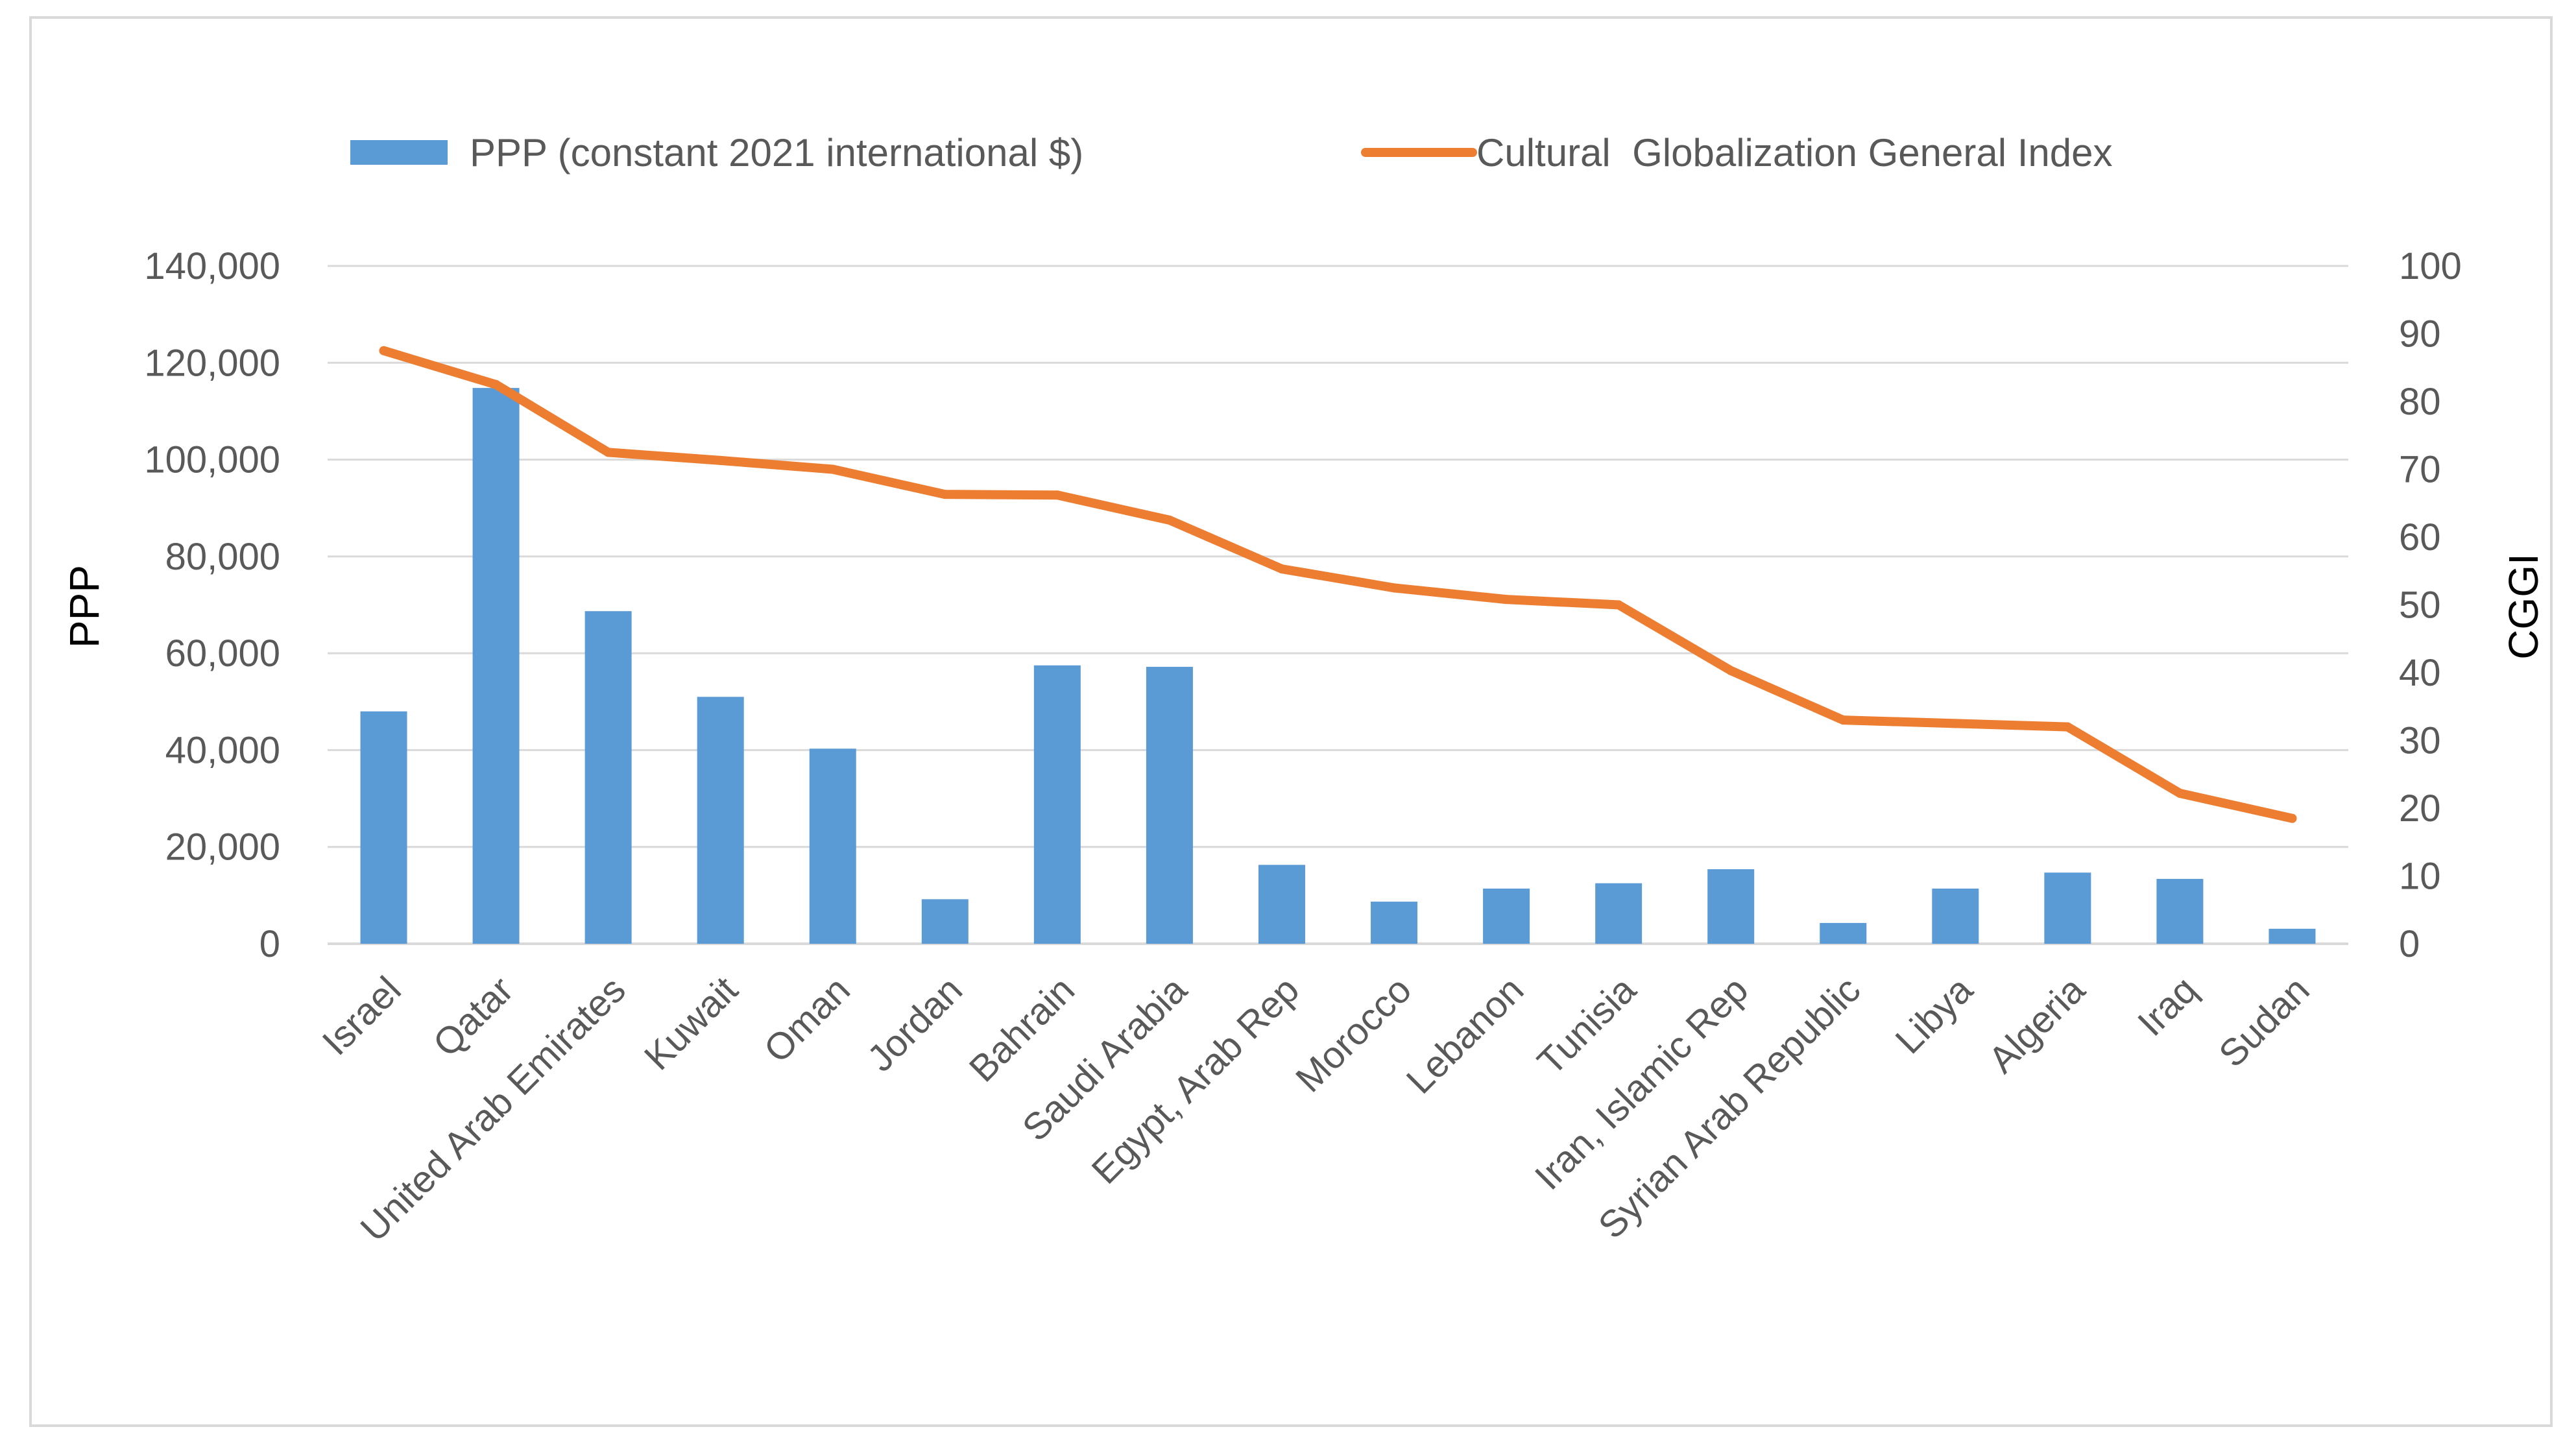 The image size is (2576, 1451). What do you see at coordinates (2420, 402) in the screenshot?
I see `right-tick-label: 80` at bounding box center [2420, 402].